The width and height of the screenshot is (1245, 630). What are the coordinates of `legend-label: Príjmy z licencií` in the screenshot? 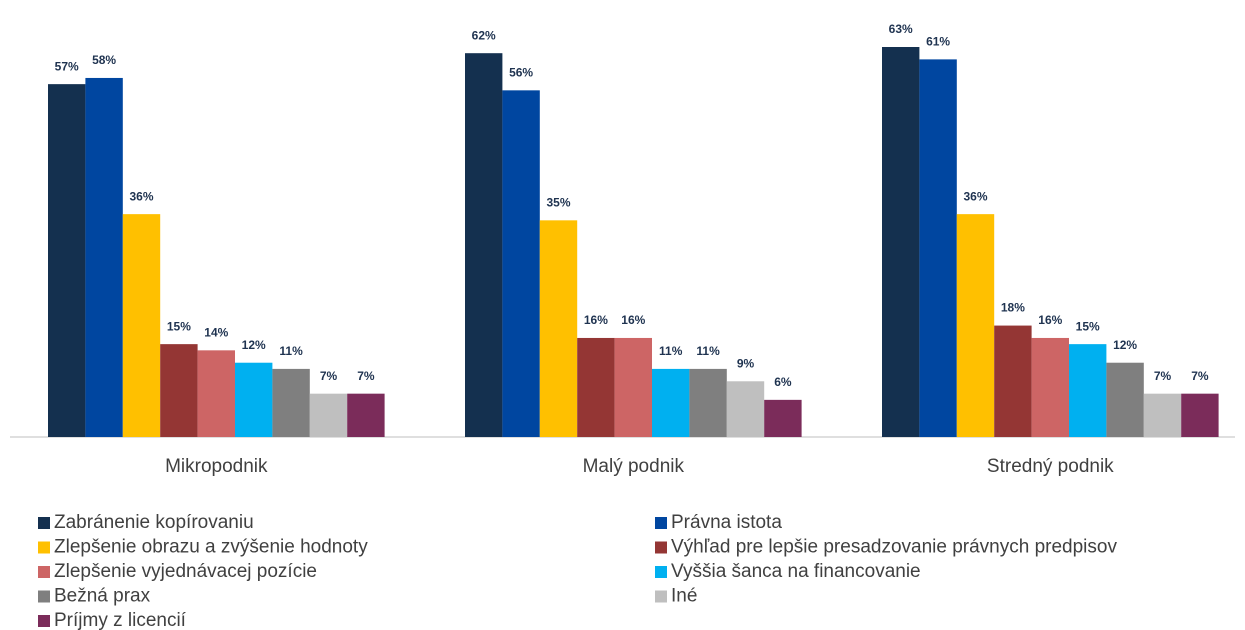 It's located at (120, 620).